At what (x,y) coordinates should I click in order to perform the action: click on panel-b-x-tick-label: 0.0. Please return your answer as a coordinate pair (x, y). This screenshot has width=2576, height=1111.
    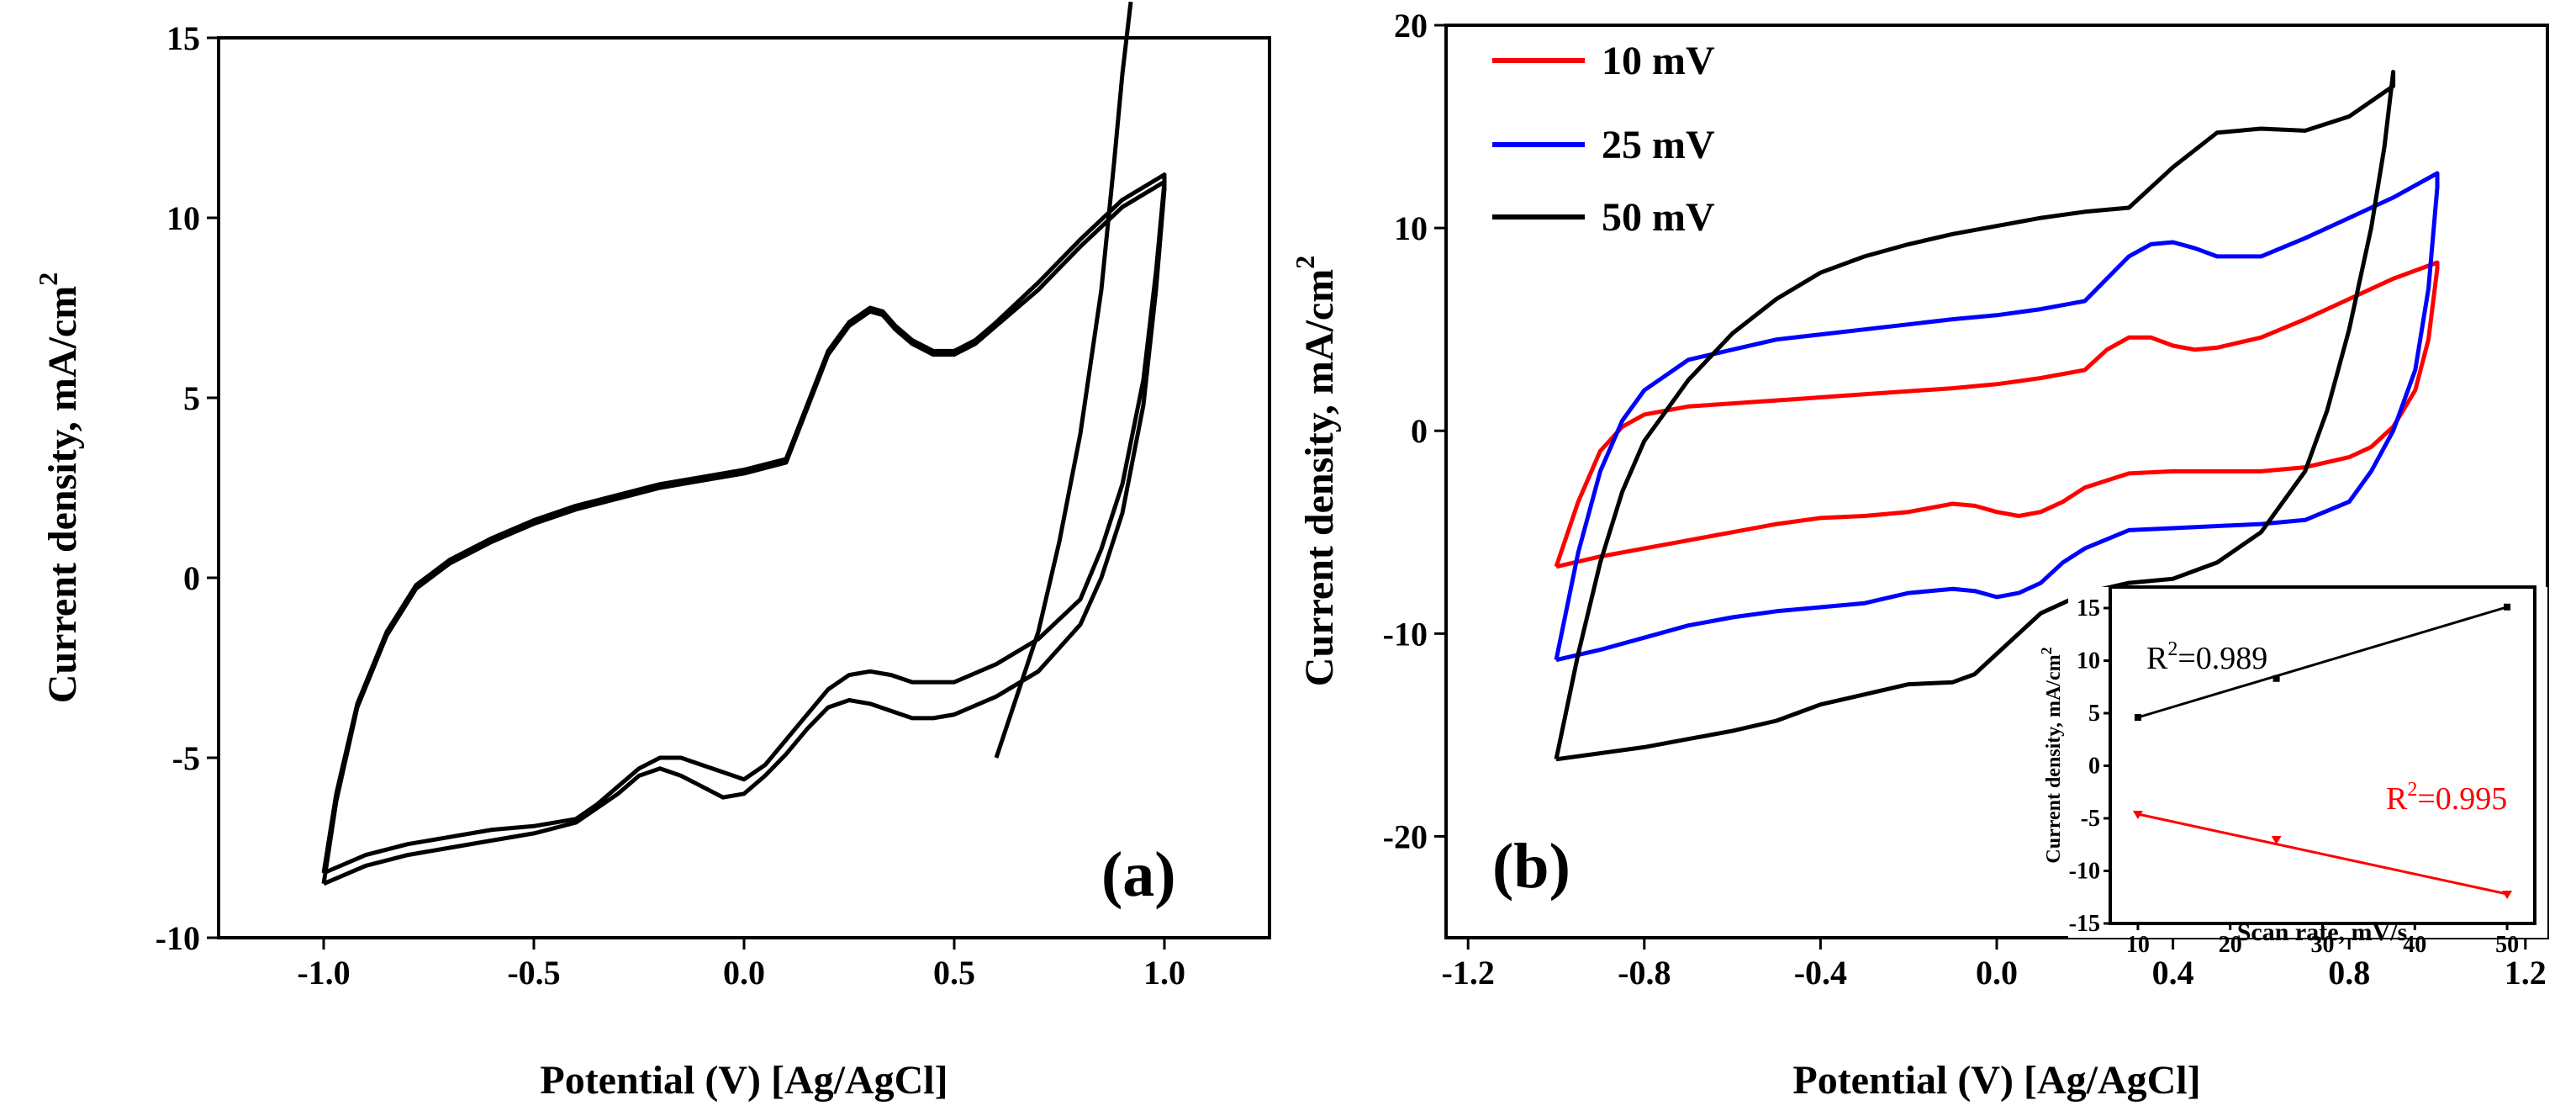
    Looking at the image, I should click on (1997, 973).